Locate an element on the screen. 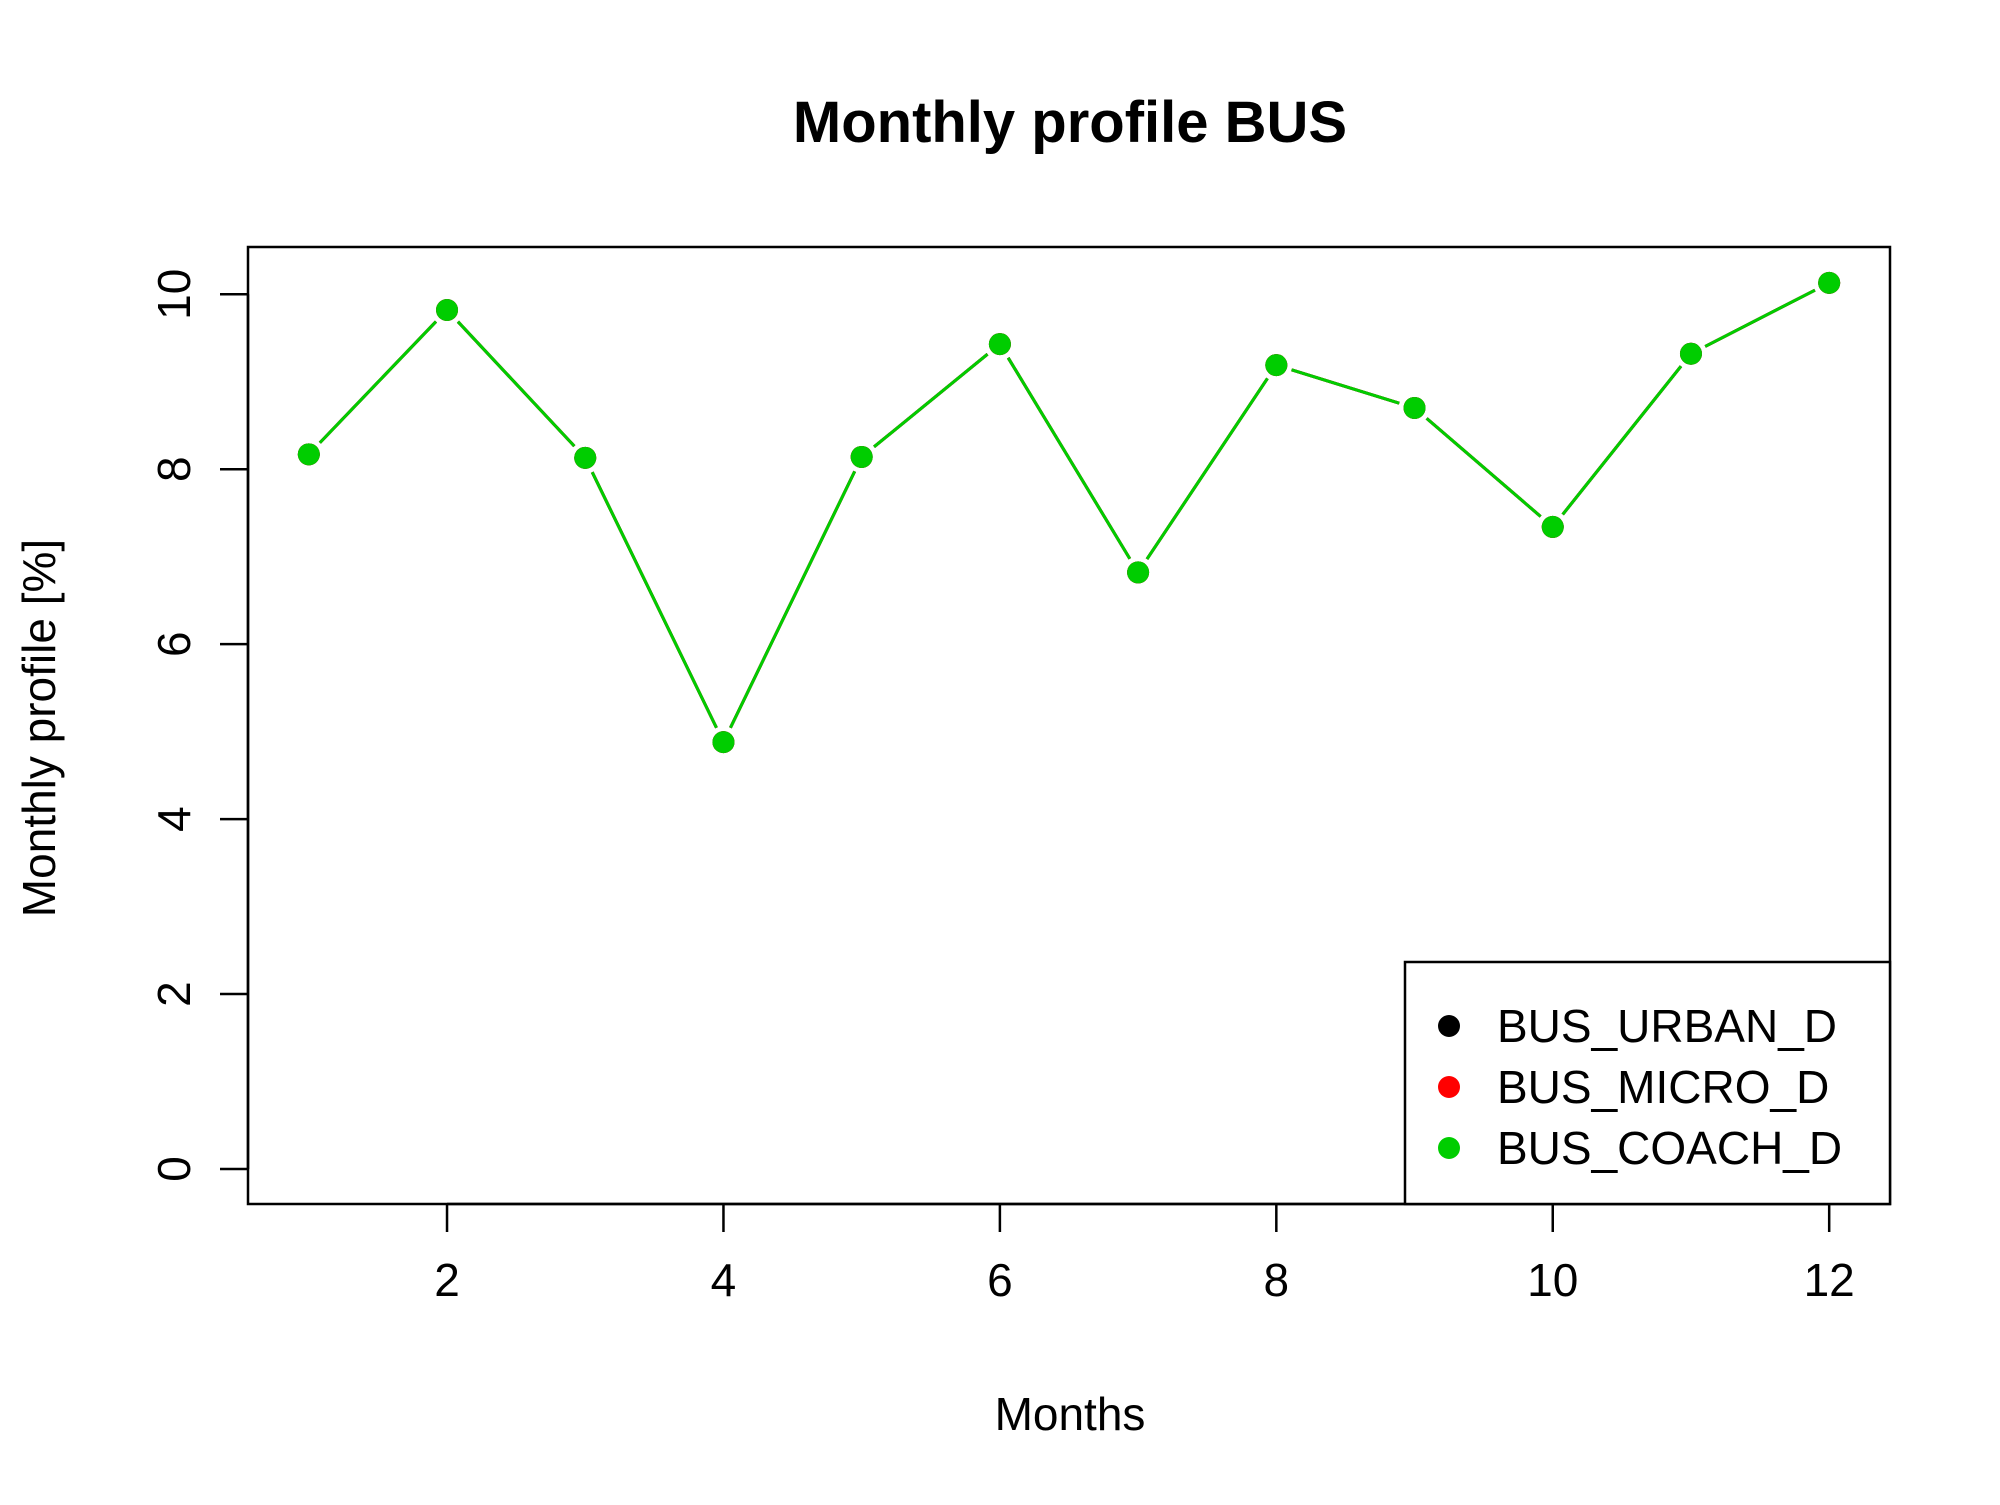 The height and width of the screenshot is (1505, 2000). legend-box is located at coordinates (1647, 1083).